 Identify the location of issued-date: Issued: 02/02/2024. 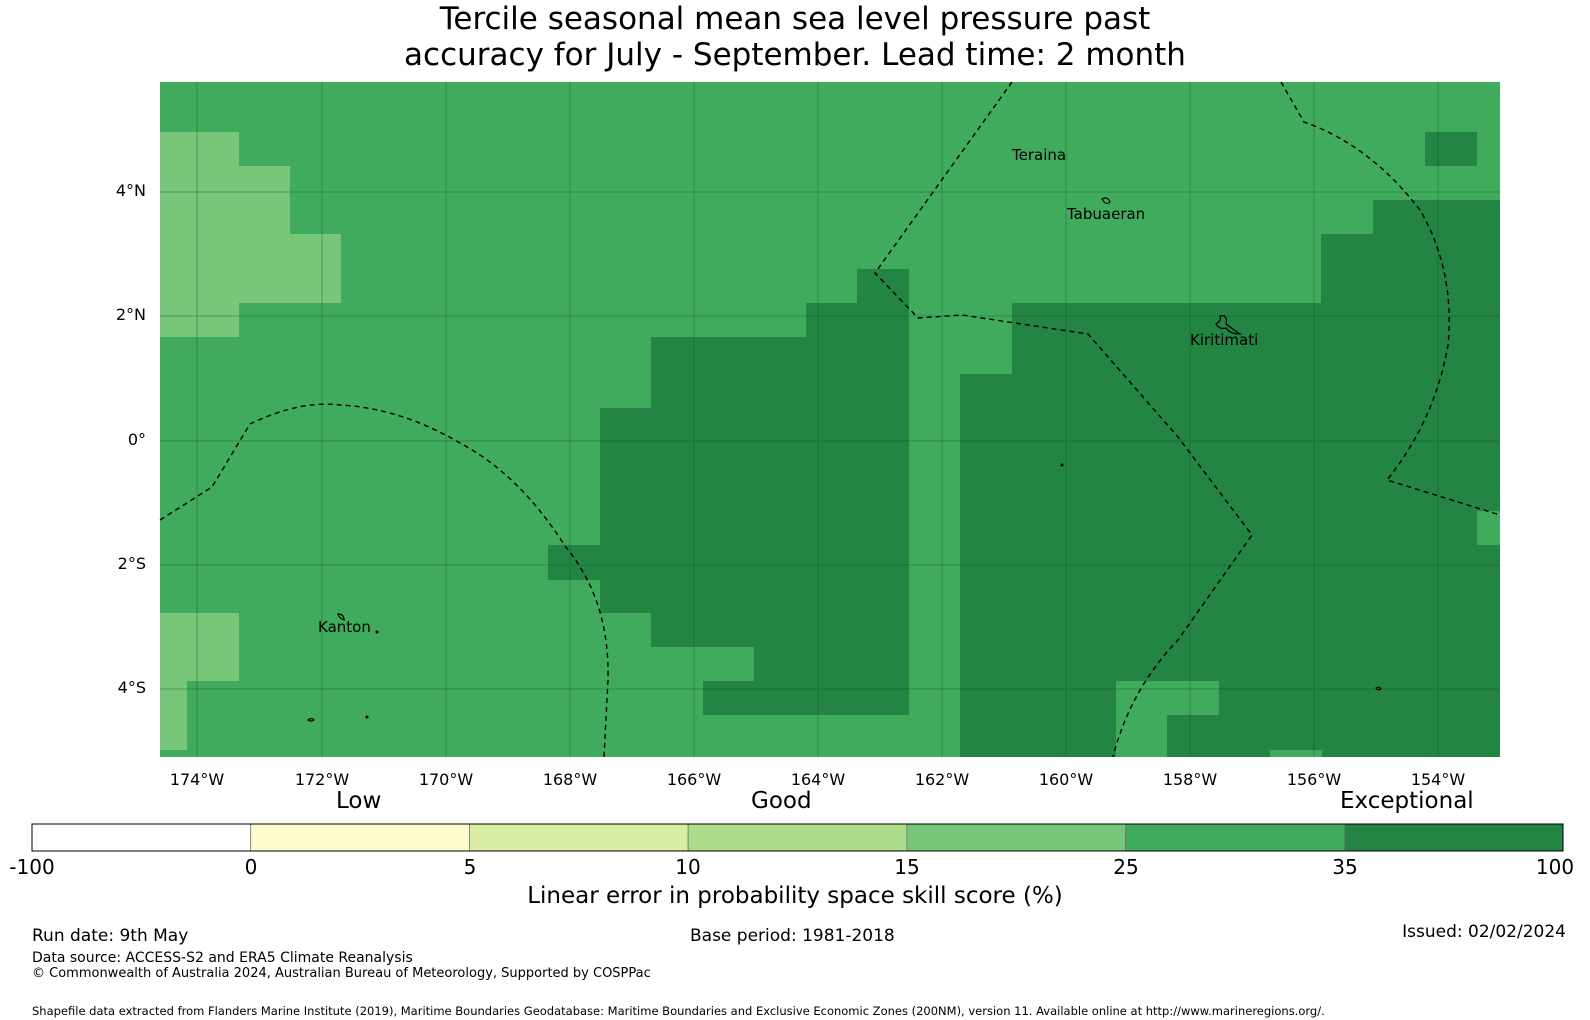
(1484, 932).